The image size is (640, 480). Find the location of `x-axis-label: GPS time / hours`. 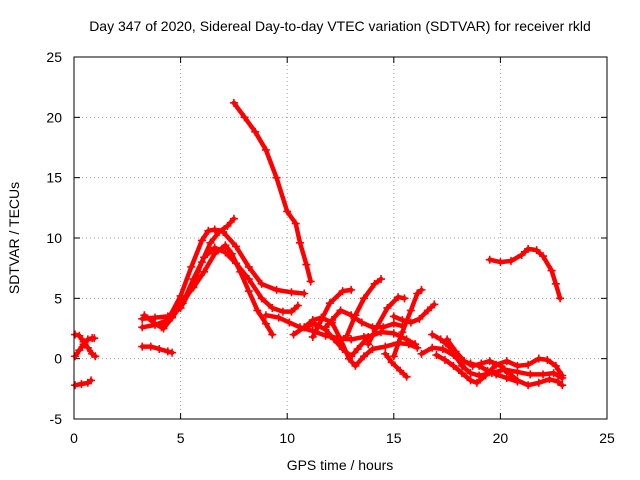

x-axis-label: GPS time / hours is located at coordinates (340, 465).